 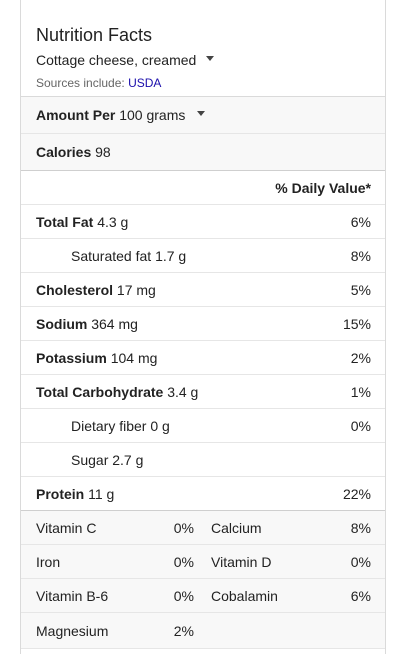 I want to click on page-title: Nutrition Facts, so click(x=94, y=35).